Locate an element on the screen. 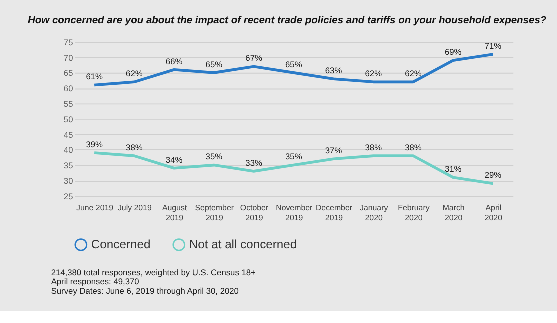  data-label: 34% is located at coordinates (175, 159).